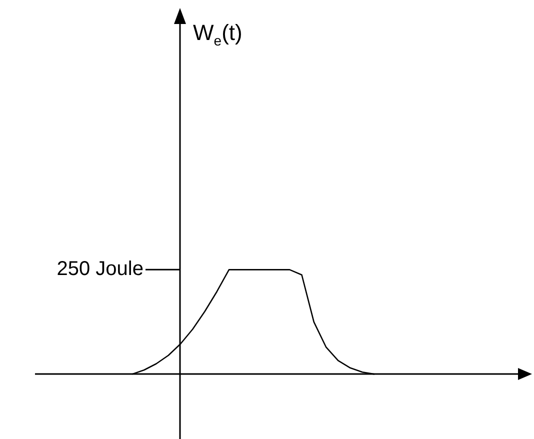 The width and height of the screenshot is (534, 439). Describe the element at coordinates (100, 269) in the screenshot. I see `annotation: 250 Joule` at that location.